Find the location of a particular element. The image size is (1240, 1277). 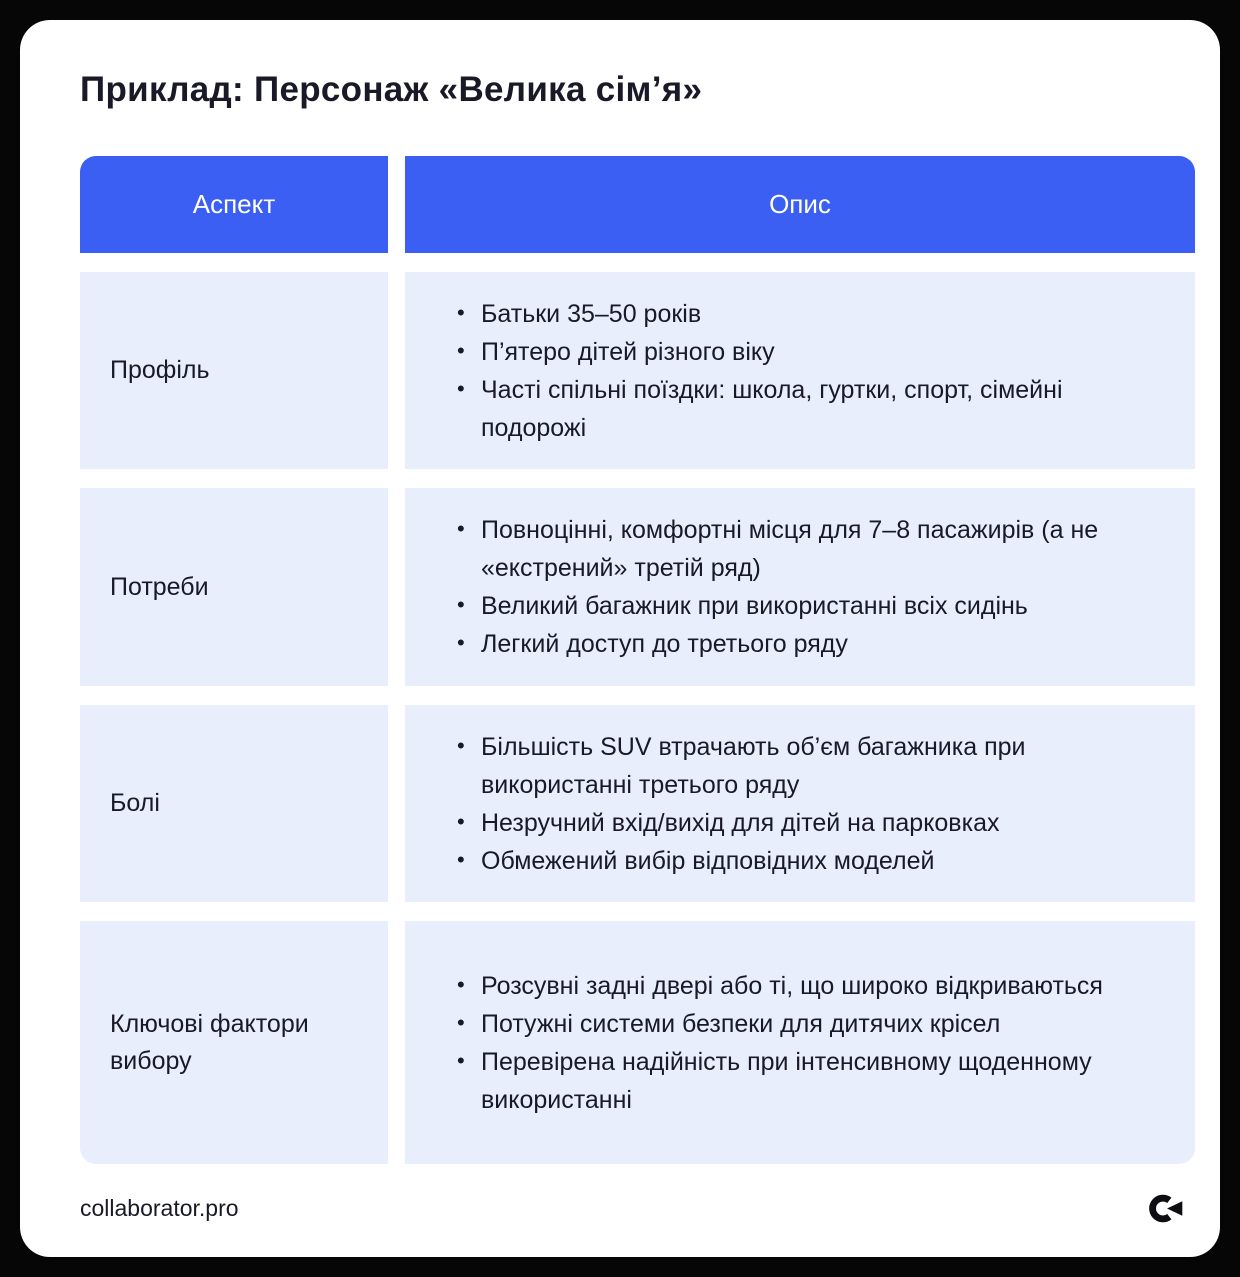

aspect-cell: Профіль is located at coordinates (234, 370).